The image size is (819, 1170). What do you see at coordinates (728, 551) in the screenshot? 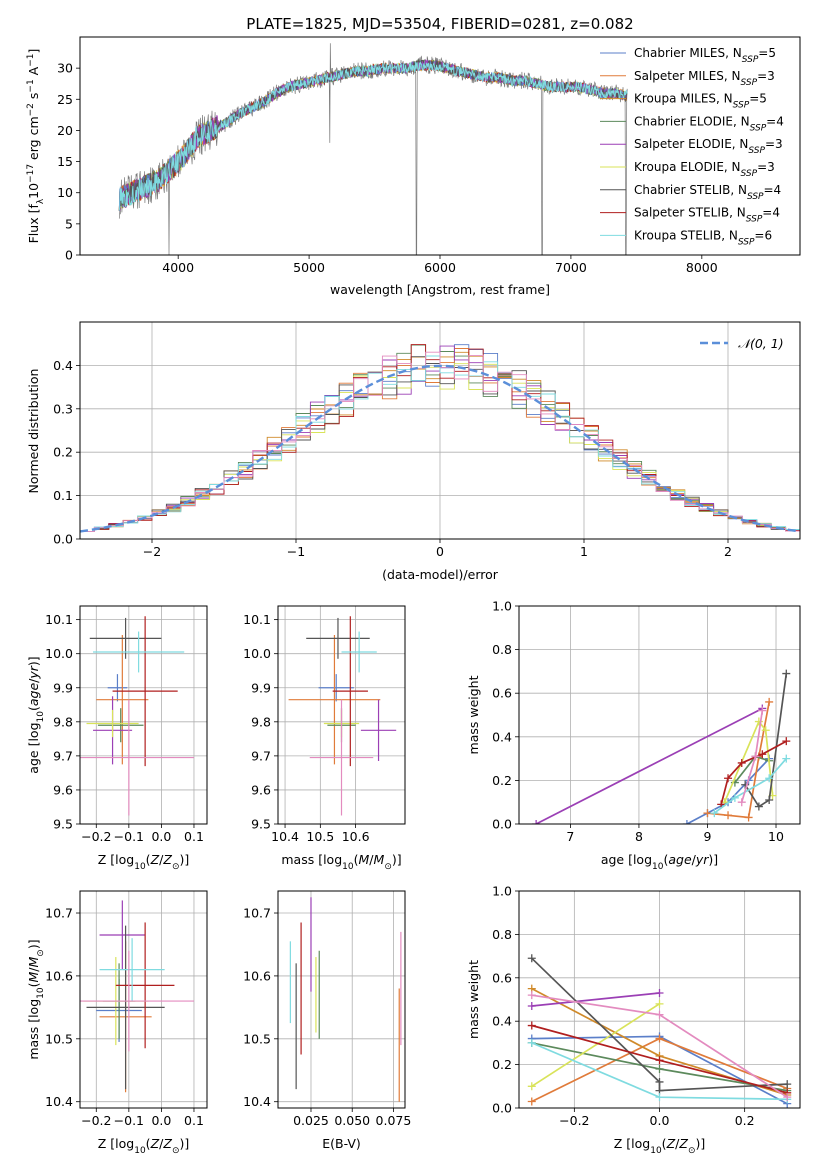
I see `x-tick-label: 2` at bounding box center [728, 551].